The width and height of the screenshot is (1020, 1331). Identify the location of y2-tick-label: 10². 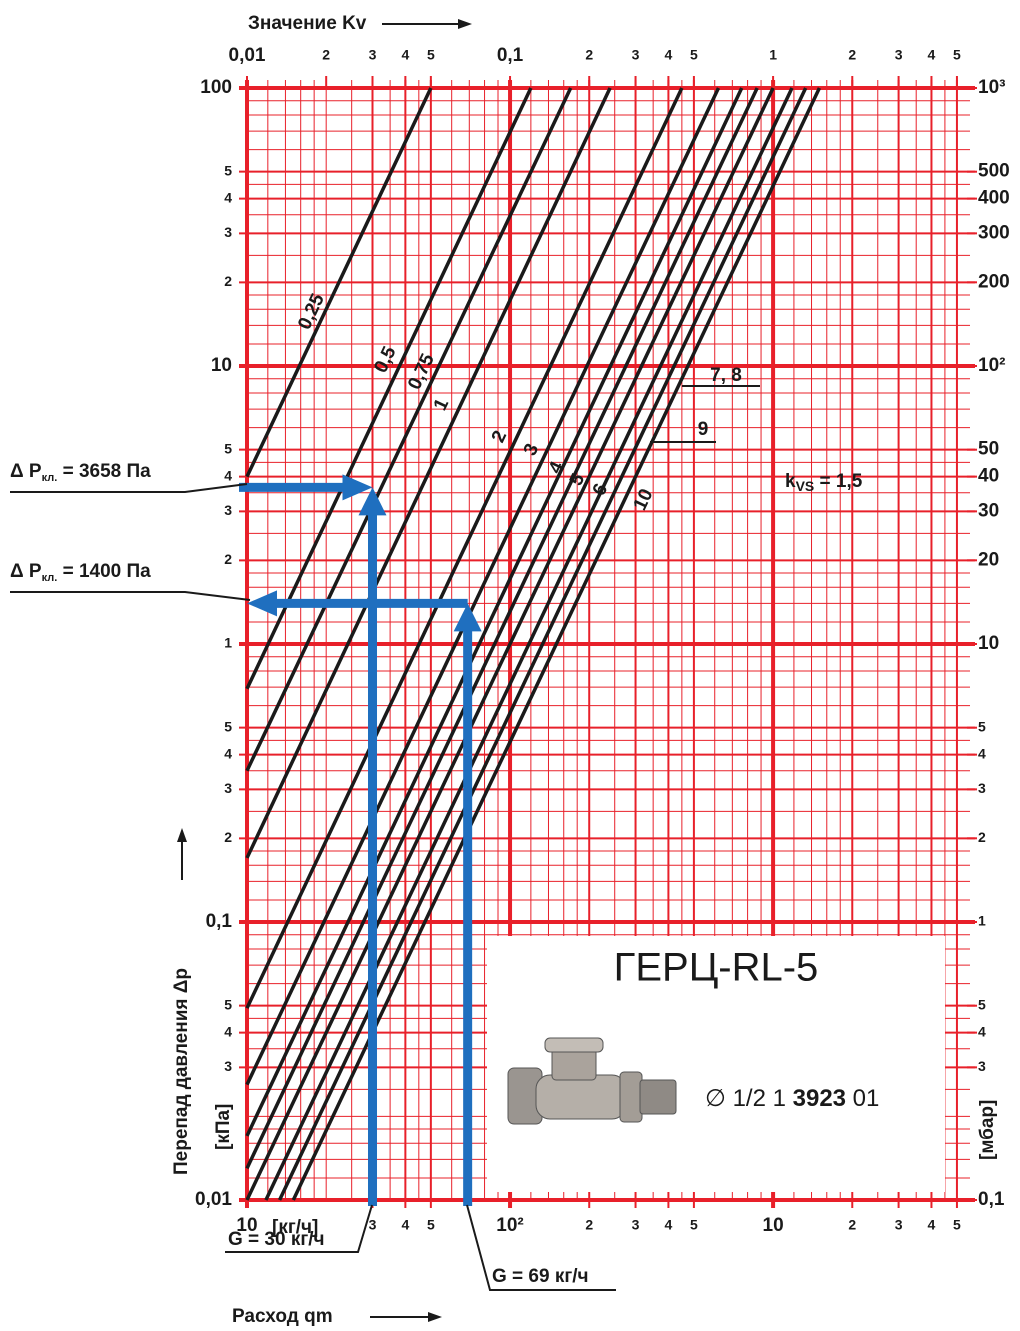
(991, 365).